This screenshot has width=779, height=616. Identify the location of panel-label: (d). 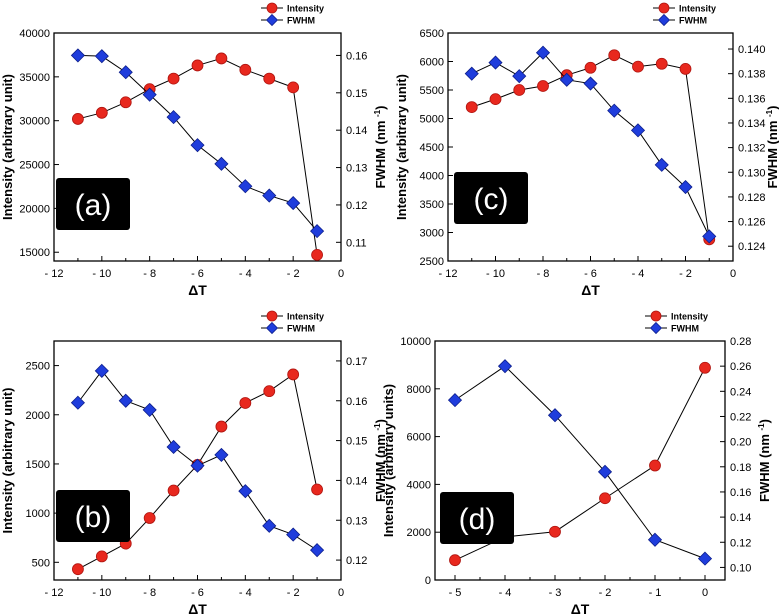
(477, 519).